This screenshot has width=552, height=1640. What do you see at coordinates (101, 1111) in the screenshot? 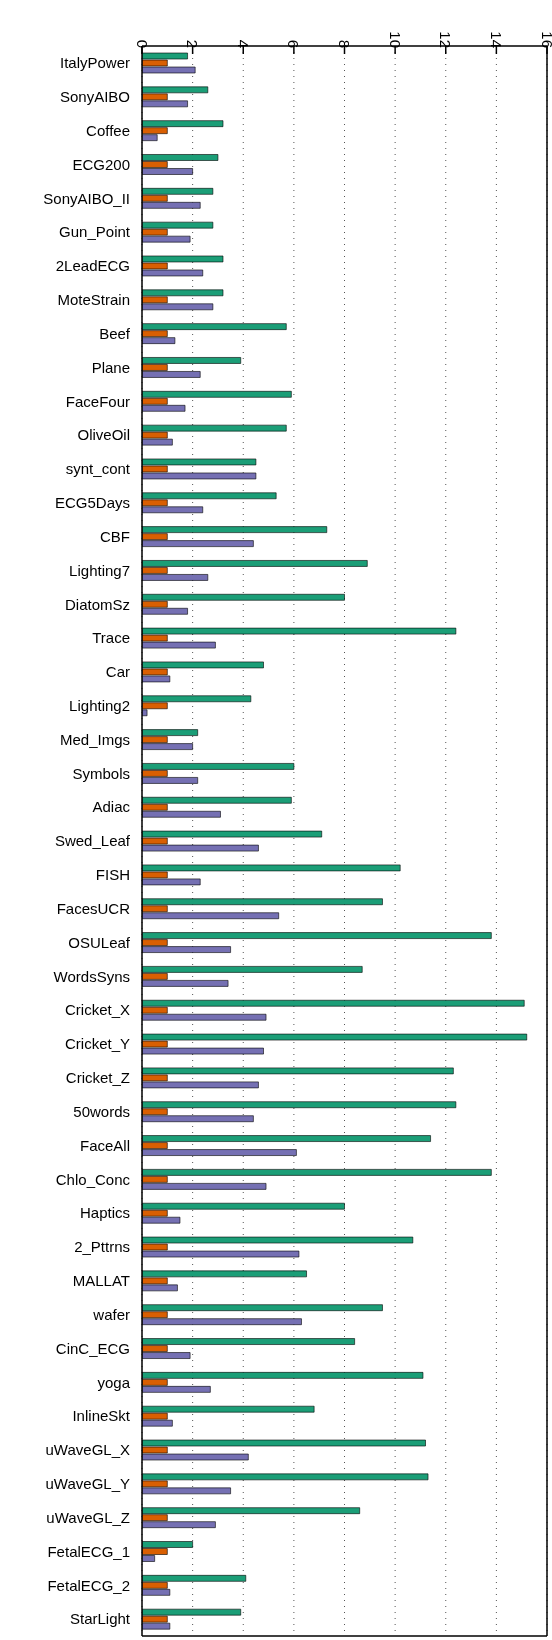
I see `y-tick-label: 50words` at bounding box center [101, 1111].